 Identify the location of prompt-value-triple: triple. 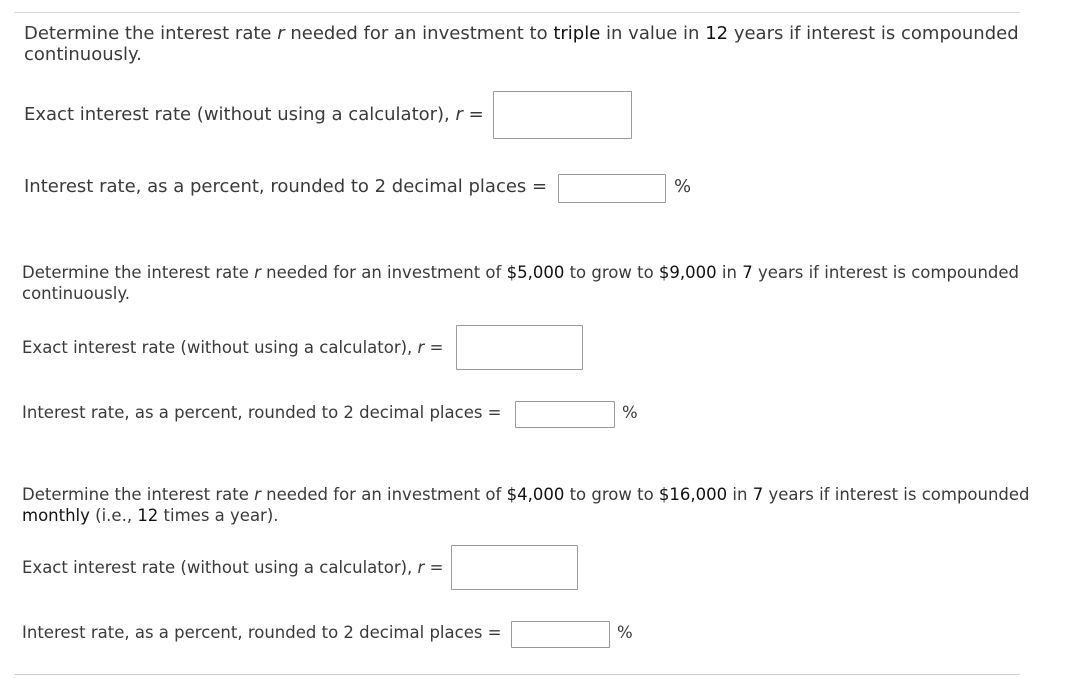
(577, 33).